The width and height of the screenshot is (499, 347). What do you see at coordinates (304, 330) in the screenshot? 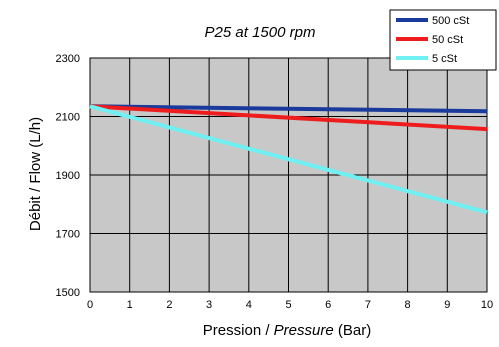
I see `x-axis-title-italic: Pressure` at bounding box center [304, 330].